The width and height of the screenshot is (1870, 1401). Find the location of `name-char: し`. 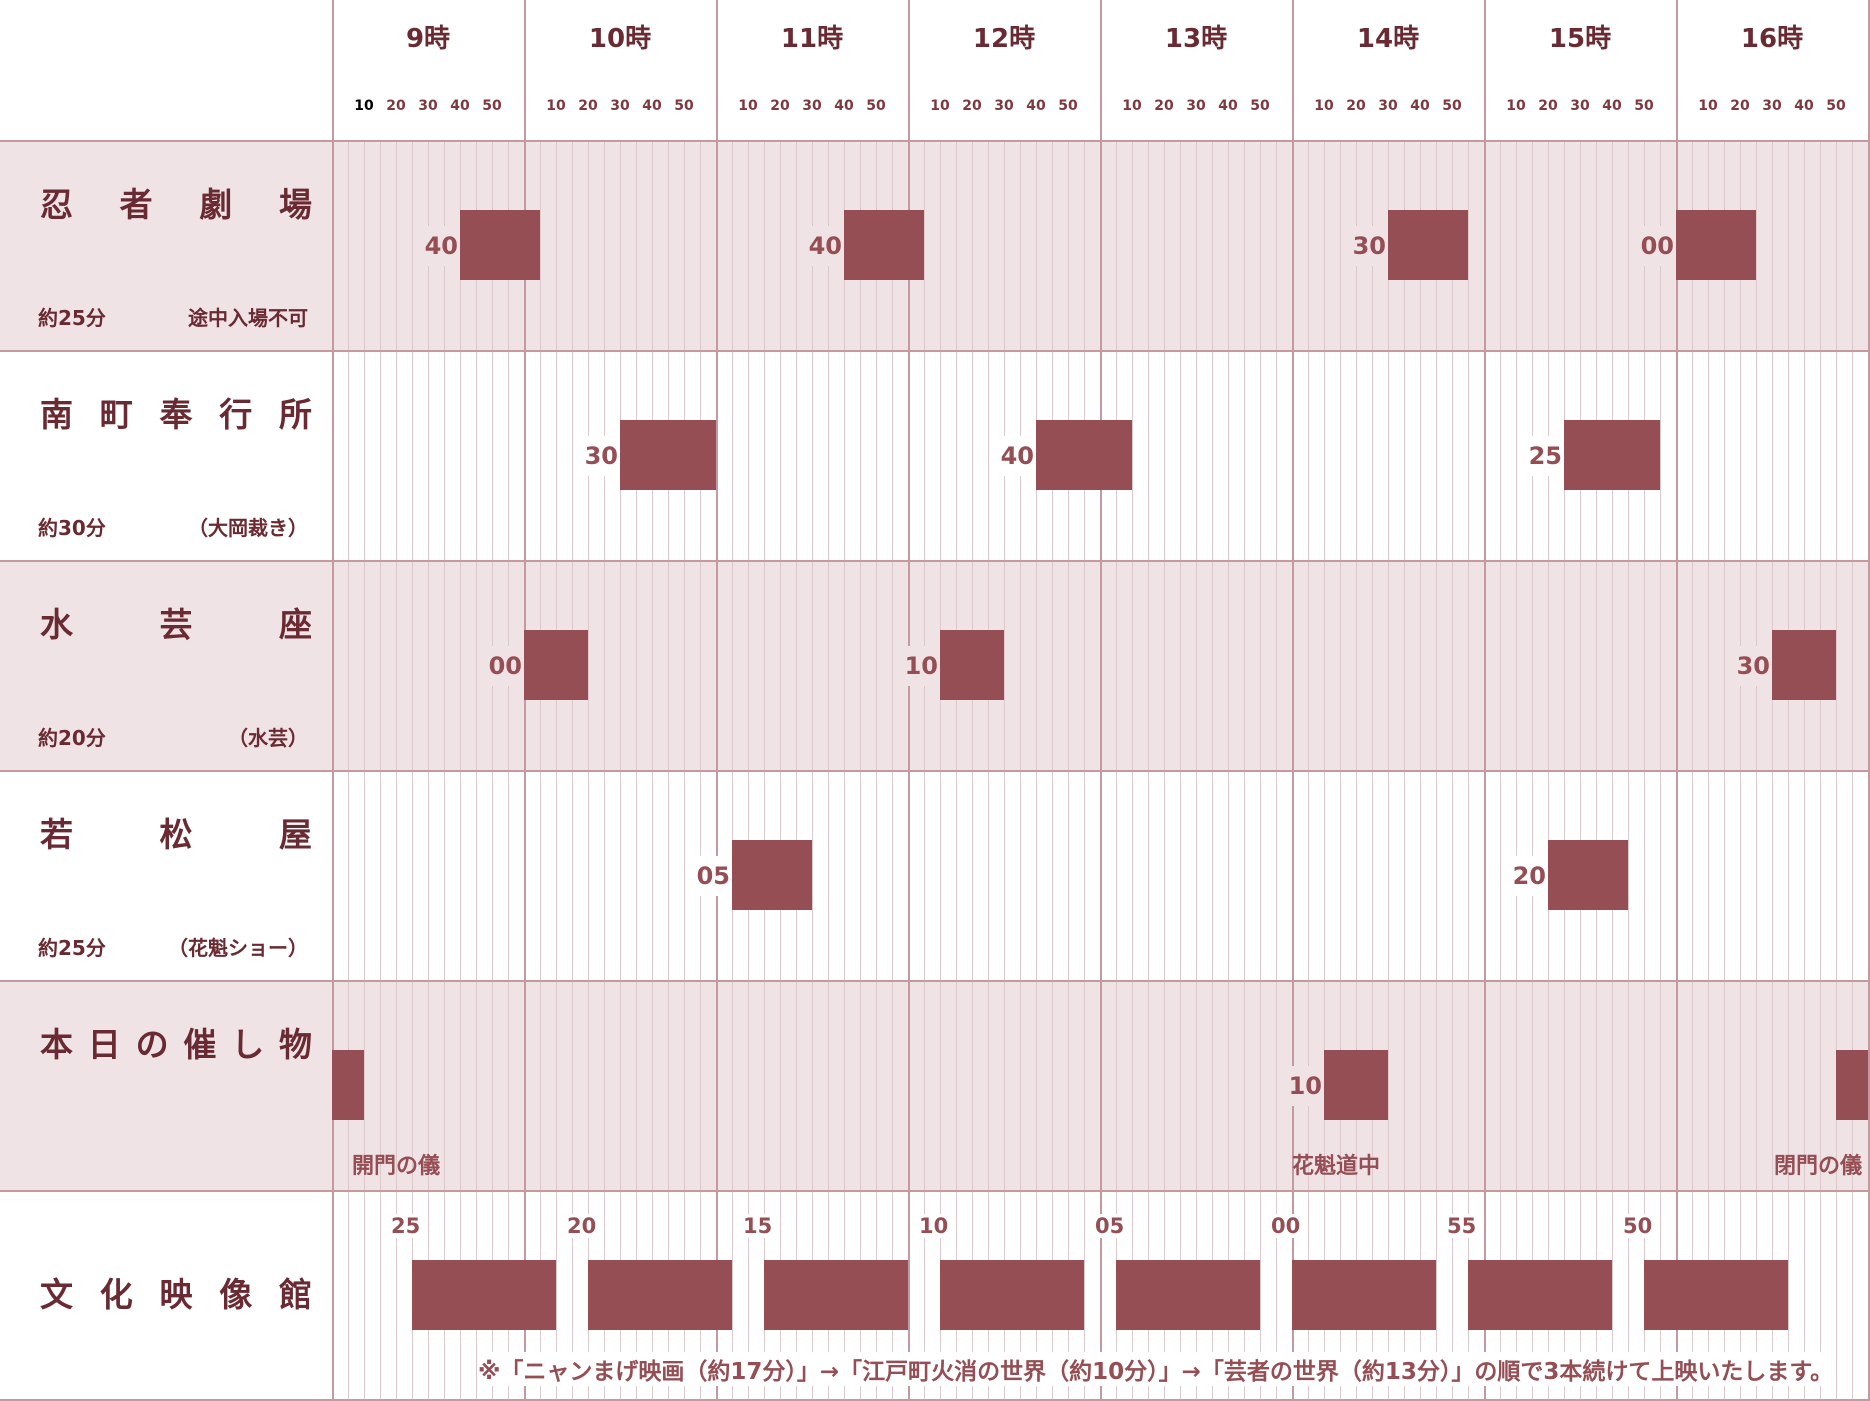

name-char: し is located at coordinates (248, 1044).